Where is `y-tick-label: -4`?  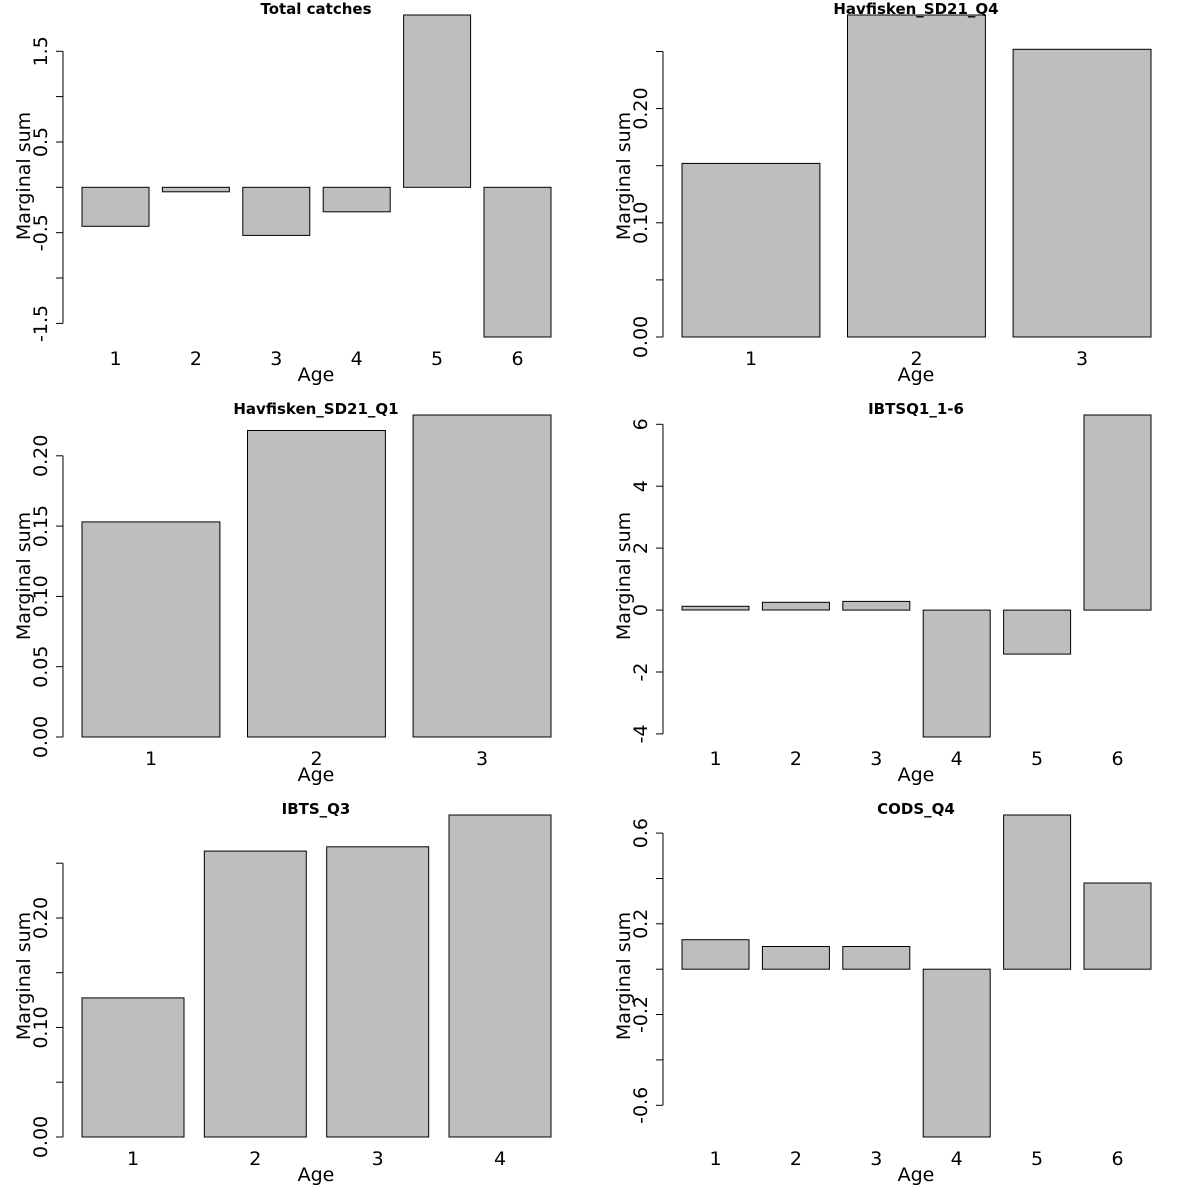 y-tick-label: -4 is located at coordinates (641, 733).